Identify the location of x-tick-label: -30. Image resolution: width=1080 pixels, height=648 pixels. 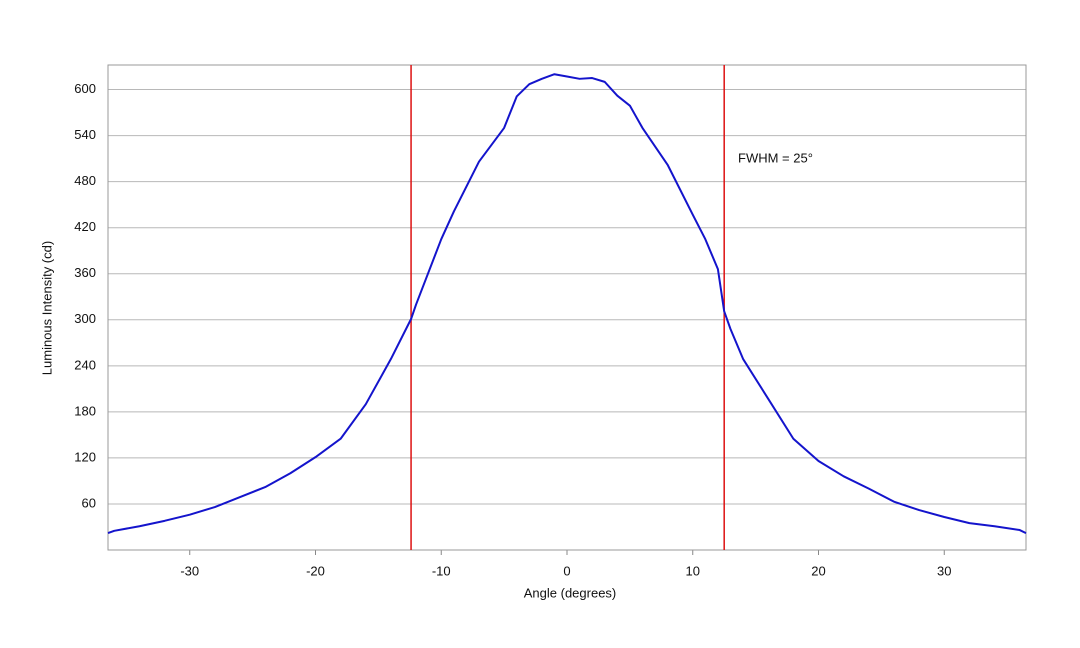
(189, 570).